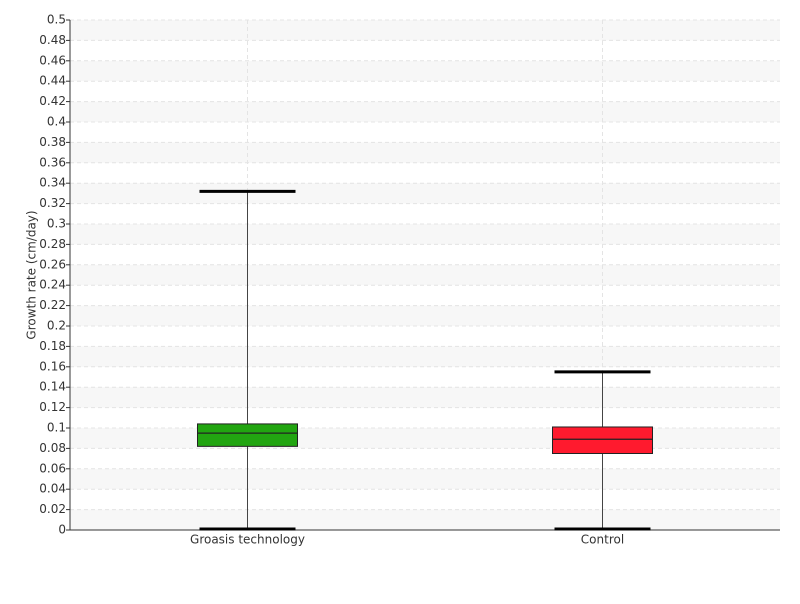 Image resolution: width=800 pixels, height=604 pixels. What do you see at coordinates (52, 509) in the screenshot?
I see `y-tick-label: 0.02` at bounding box center [52, 509].